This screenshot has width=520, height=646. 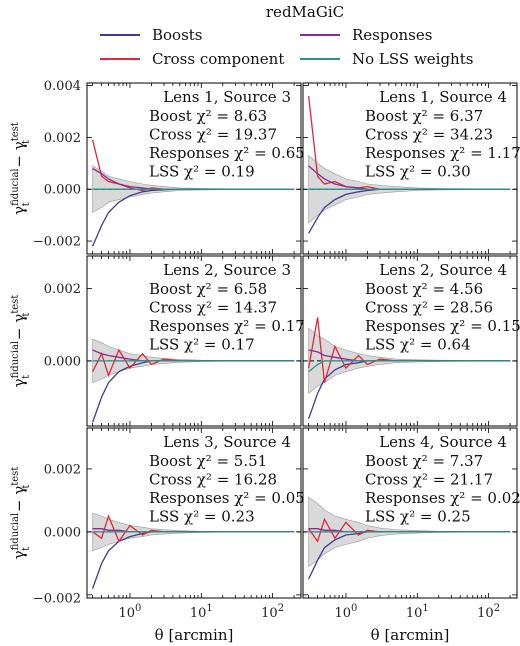 I want to click on chi2-annotation: Boost χ² = 6.37, so click(x=424, y=116).